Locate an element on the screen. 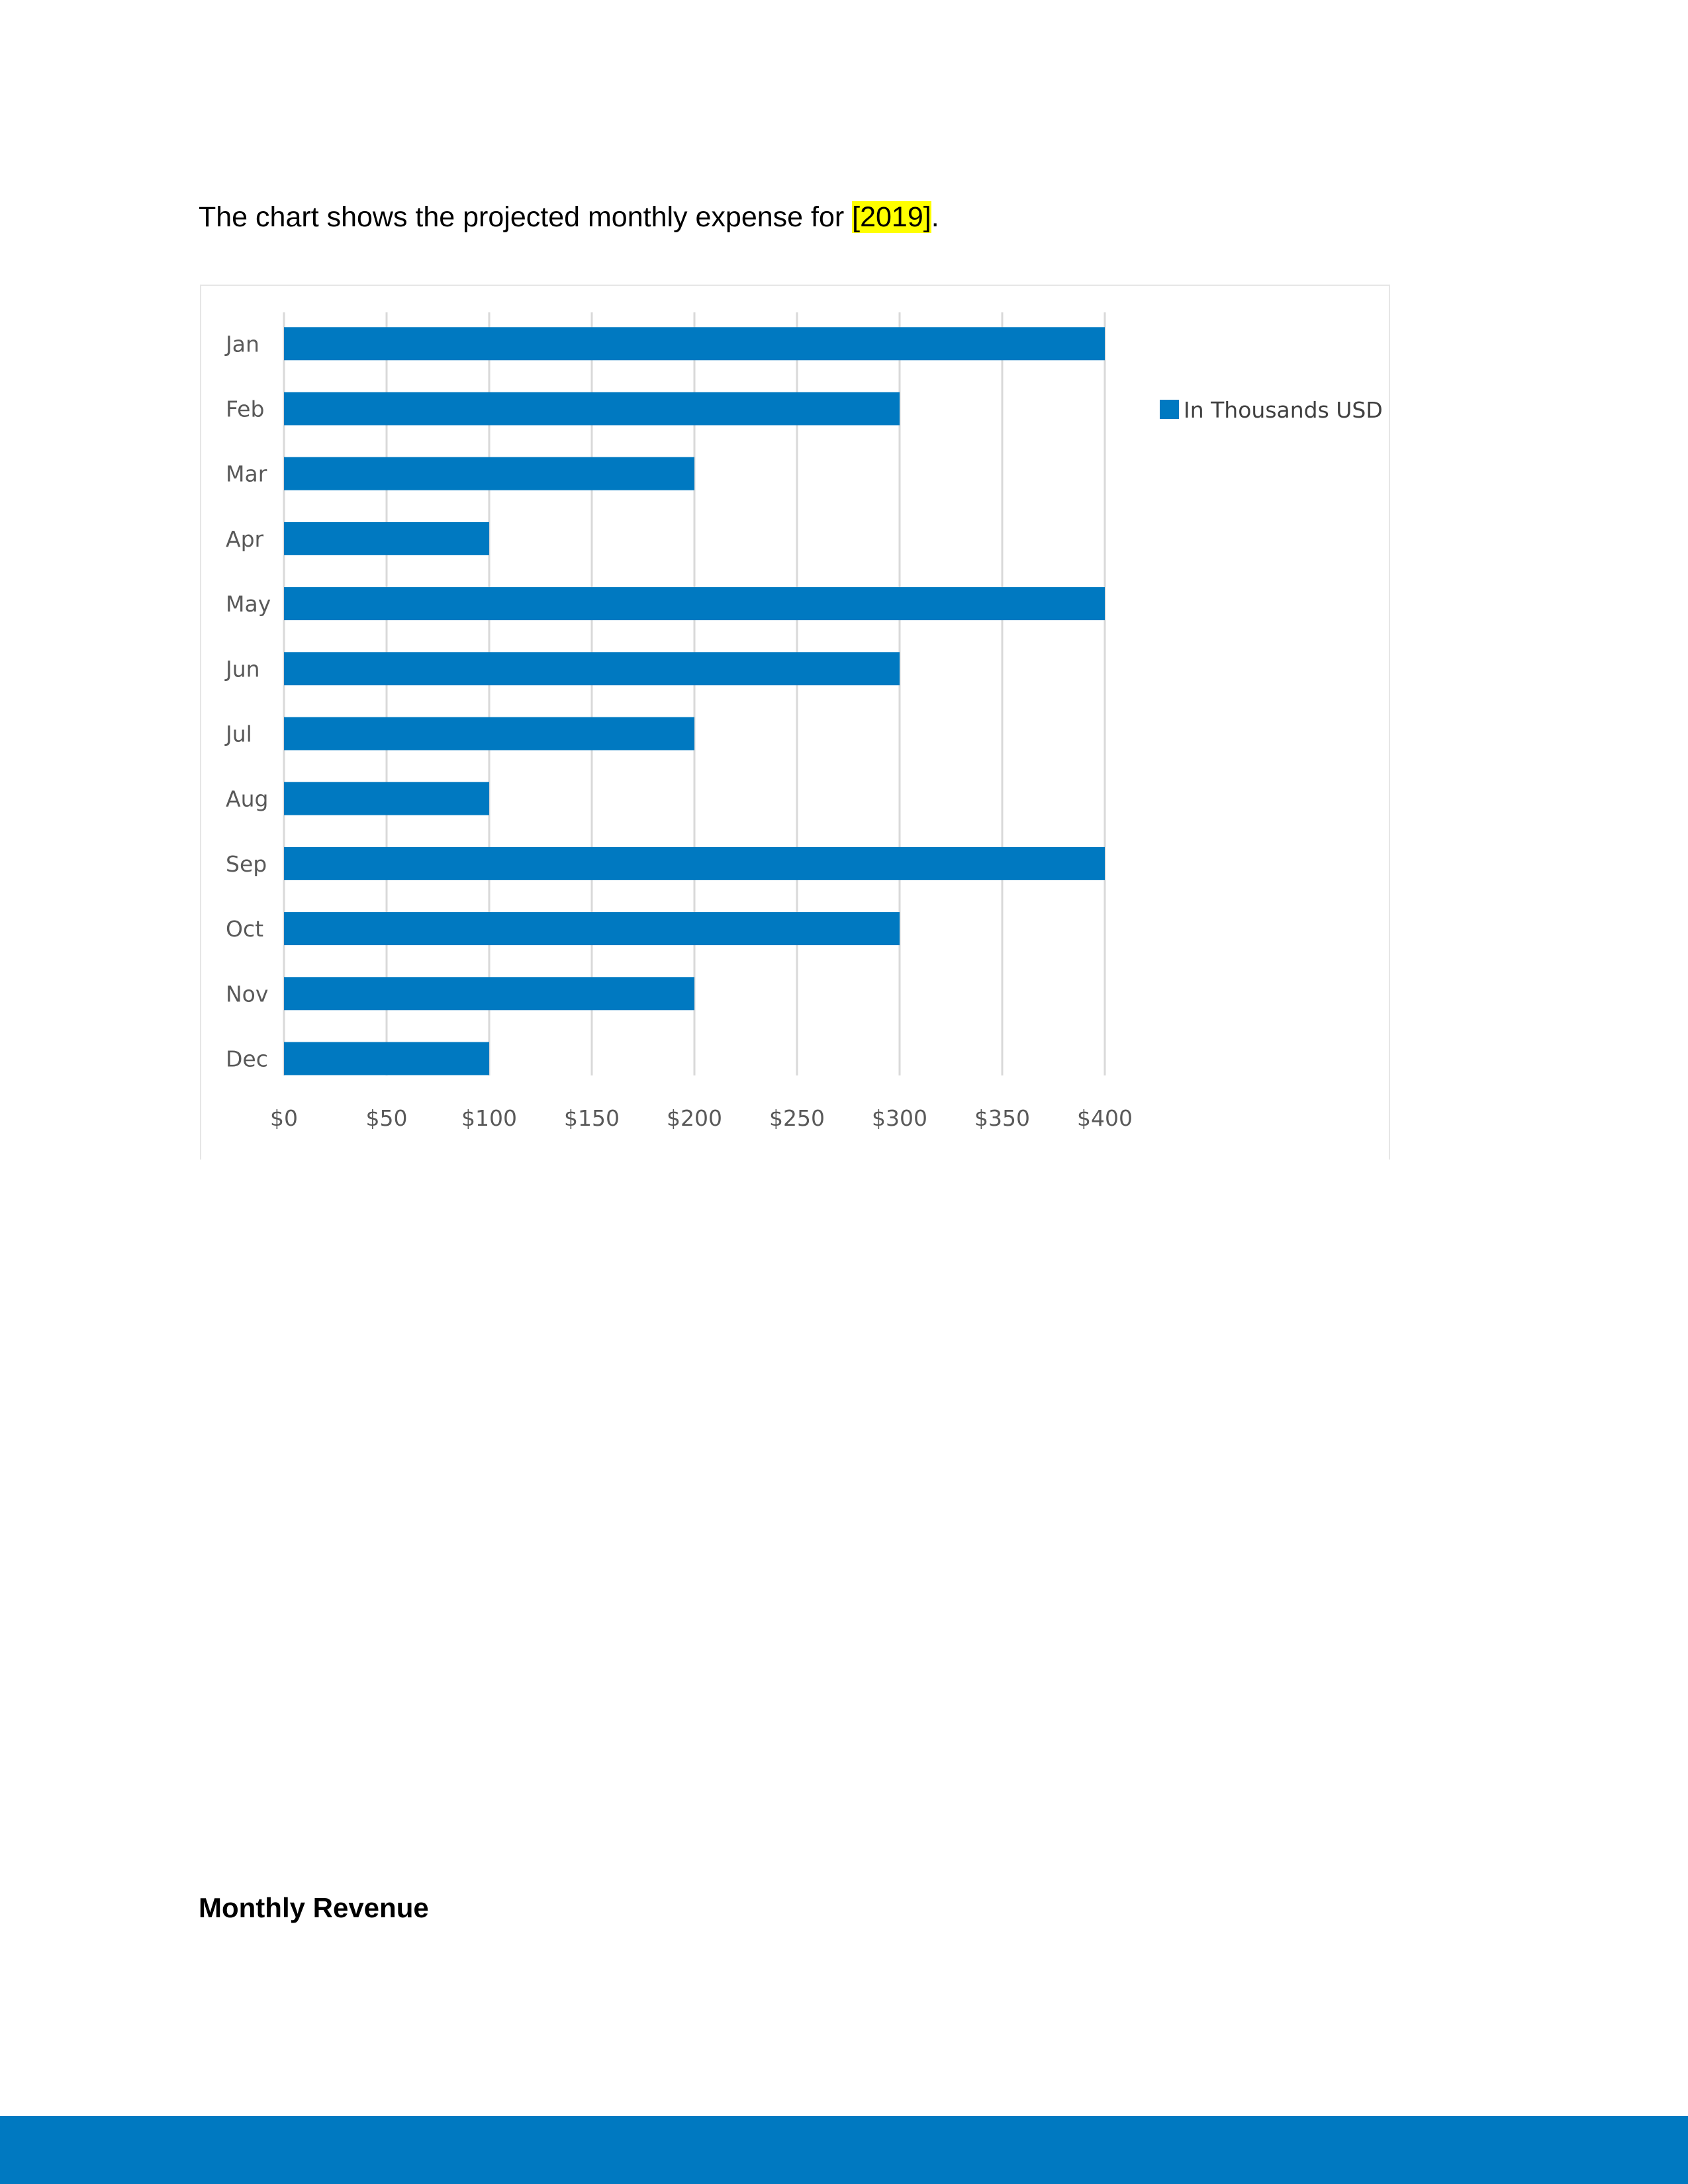 The image size is (1688, 2184). bar-nov is located at coordinates (489, 994).